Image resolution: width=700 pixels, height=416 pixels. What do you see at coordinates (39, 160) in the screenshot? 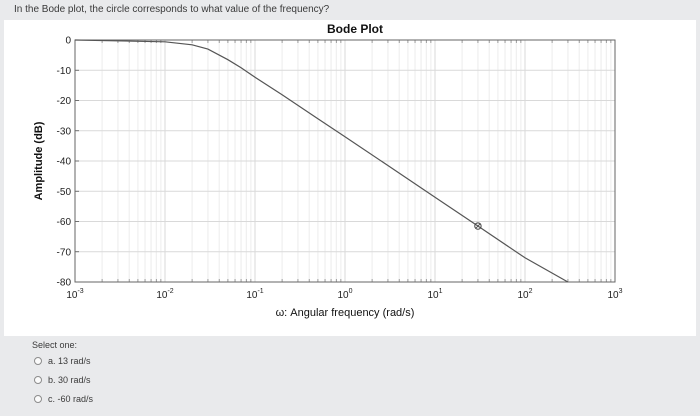
I see `y-axis-label: Amplitude (dB)` at bounding box center [39, 160].